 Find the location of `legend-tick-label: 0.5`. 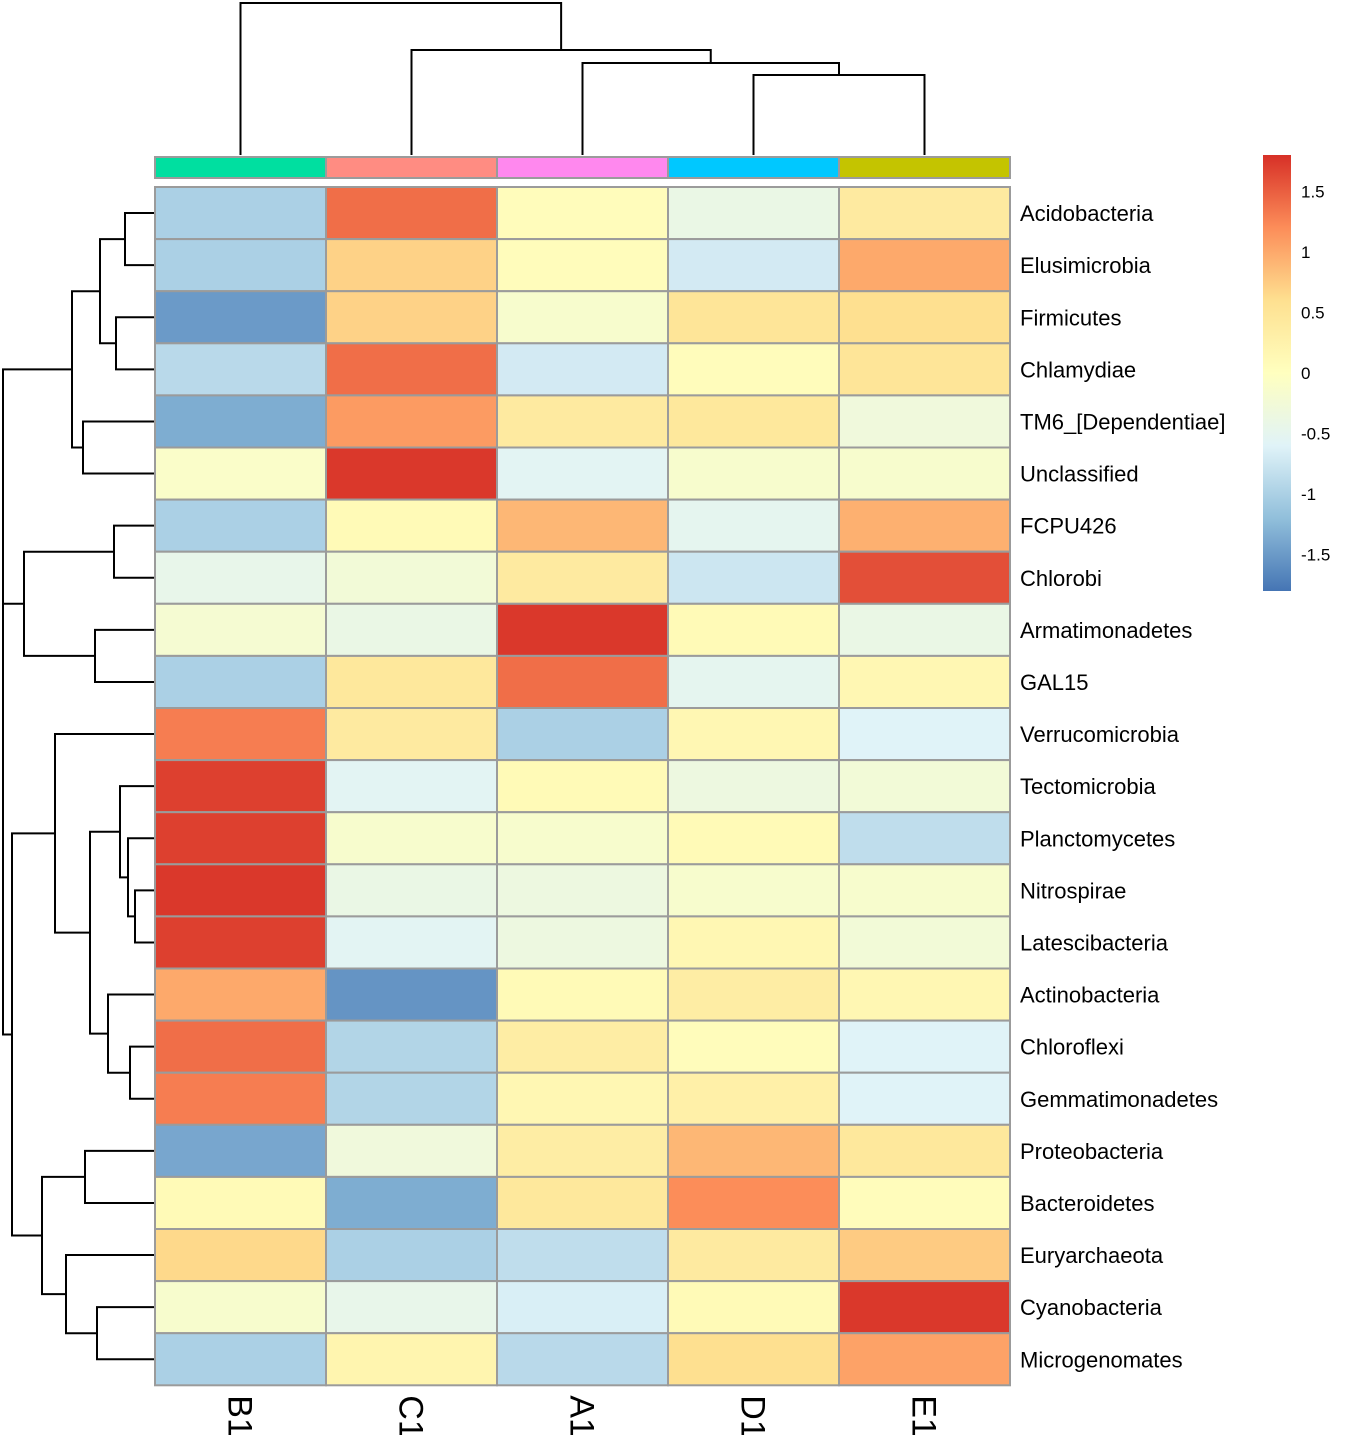

legend-tick-label: 0.5 is located at coordinates (1313, 312).